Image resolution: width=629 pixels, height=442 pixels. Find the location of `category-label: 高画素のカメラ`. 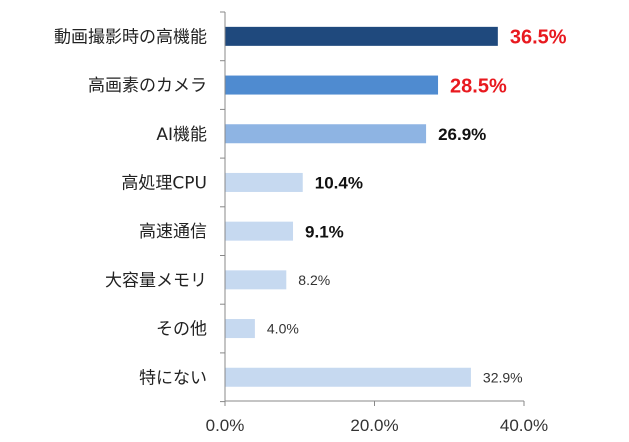

category-label: 高画素のカメラ is located at coordinates (147, 86).